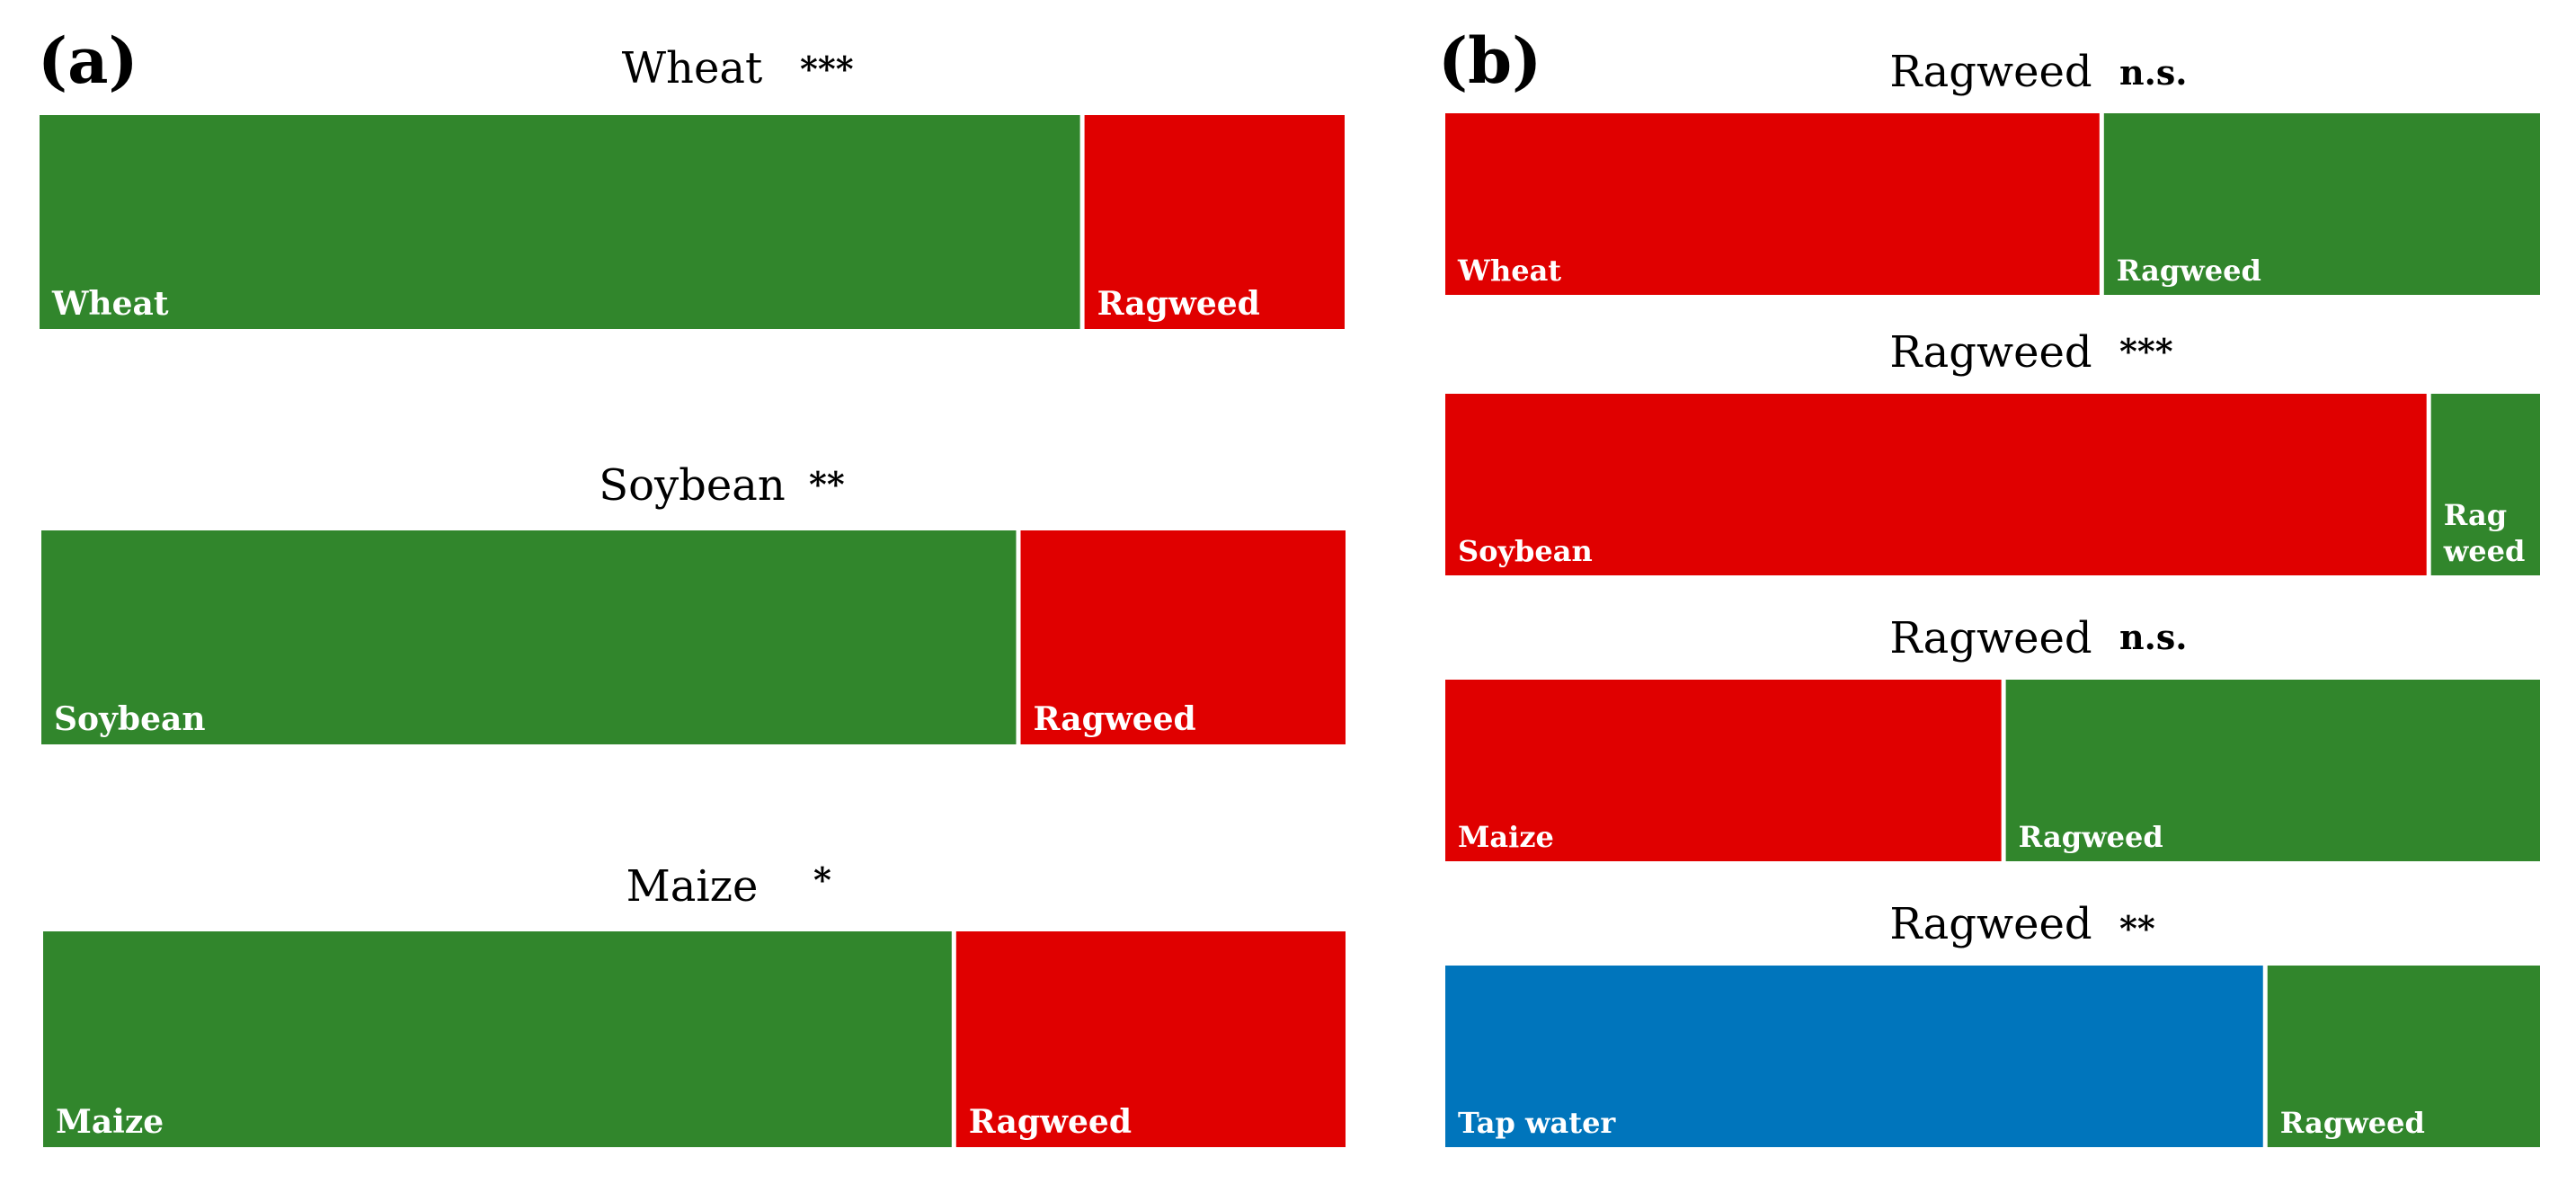 The image size is (2576, 1184). I want to click on chart-4: Ragweed n.s. Wheat Ragweed, so click(1992, 171).